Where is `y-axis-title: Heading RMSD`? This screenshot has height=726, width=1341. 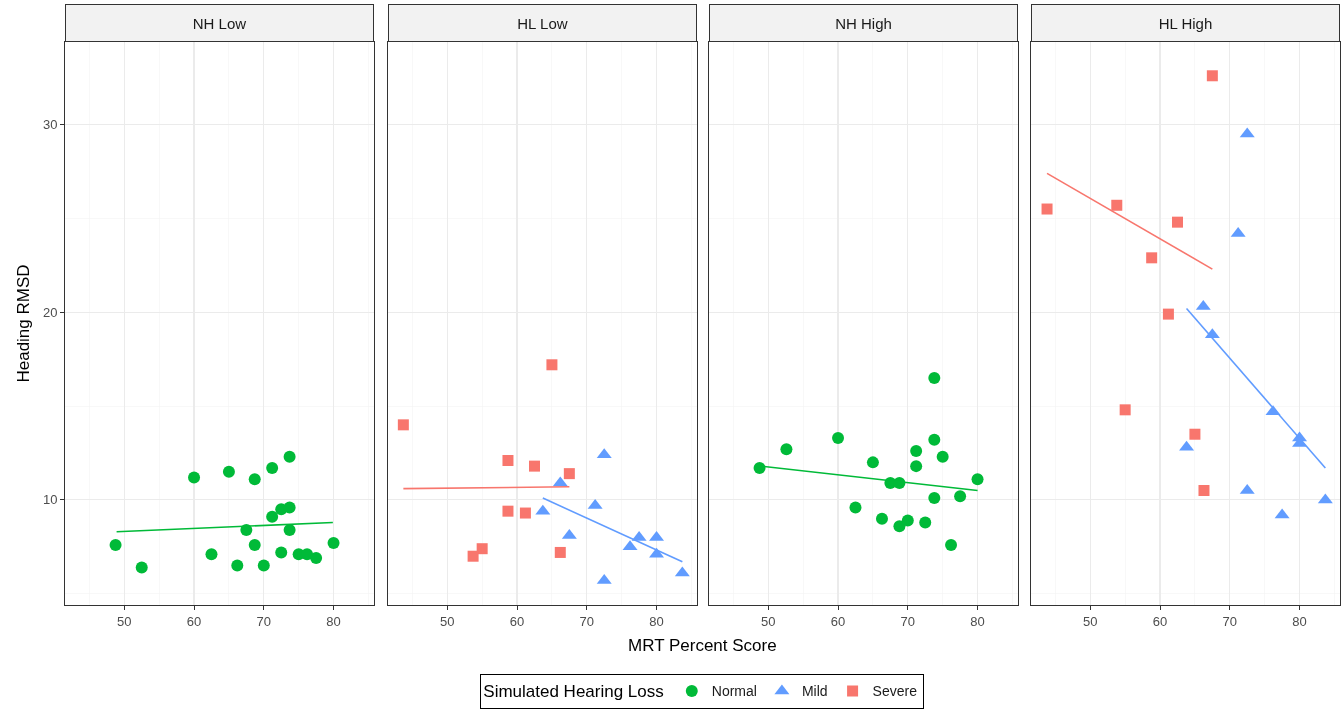
y-axis-title: Heading RMSD is located at coordinates (24, 323).